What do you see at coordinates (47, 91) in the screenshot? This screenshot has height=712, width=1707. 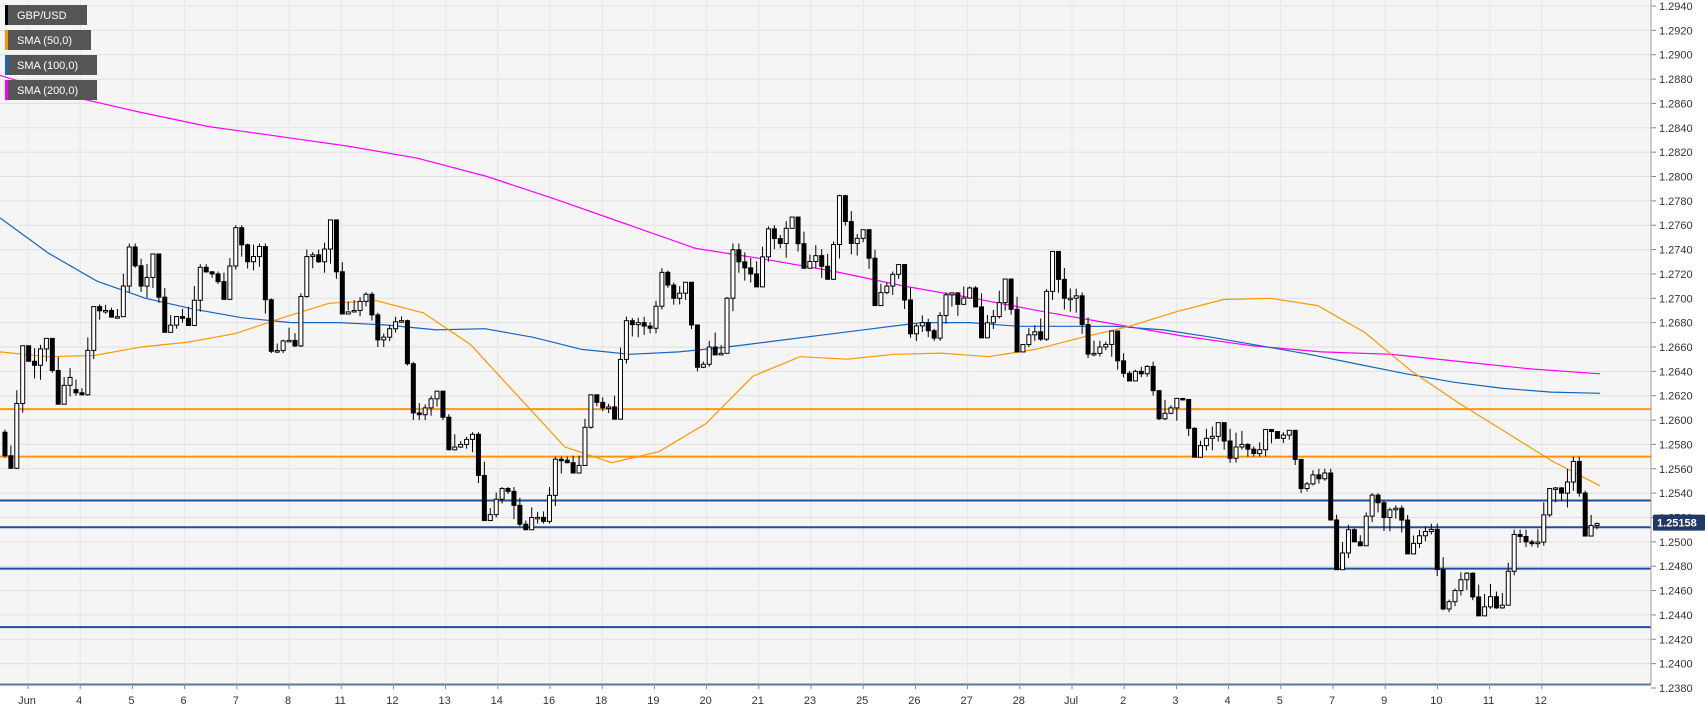 I see `legend-label: SMA (200,0)` at bounding box center [47, 91].